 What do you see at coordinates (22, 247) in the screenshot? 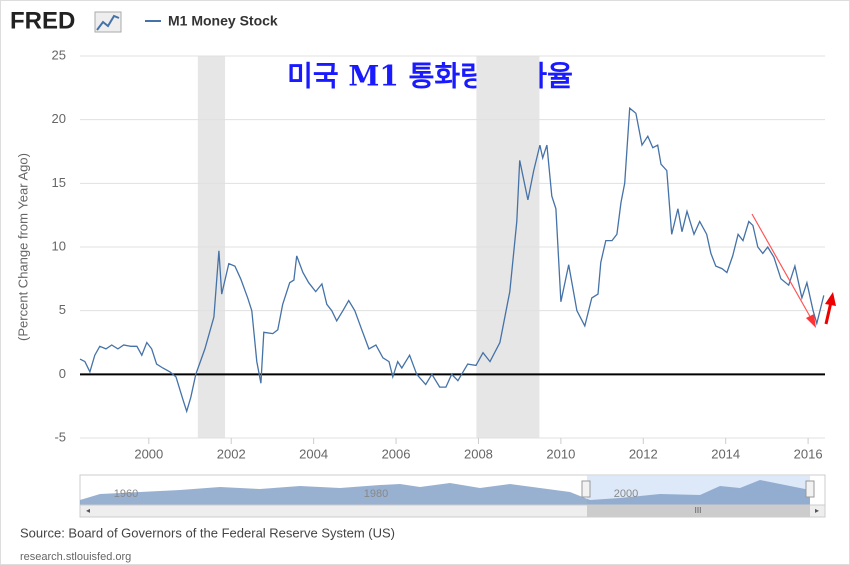
I see `y-axis-label: (Percent Change from Year Ago)` at bounding box center [22, 247].